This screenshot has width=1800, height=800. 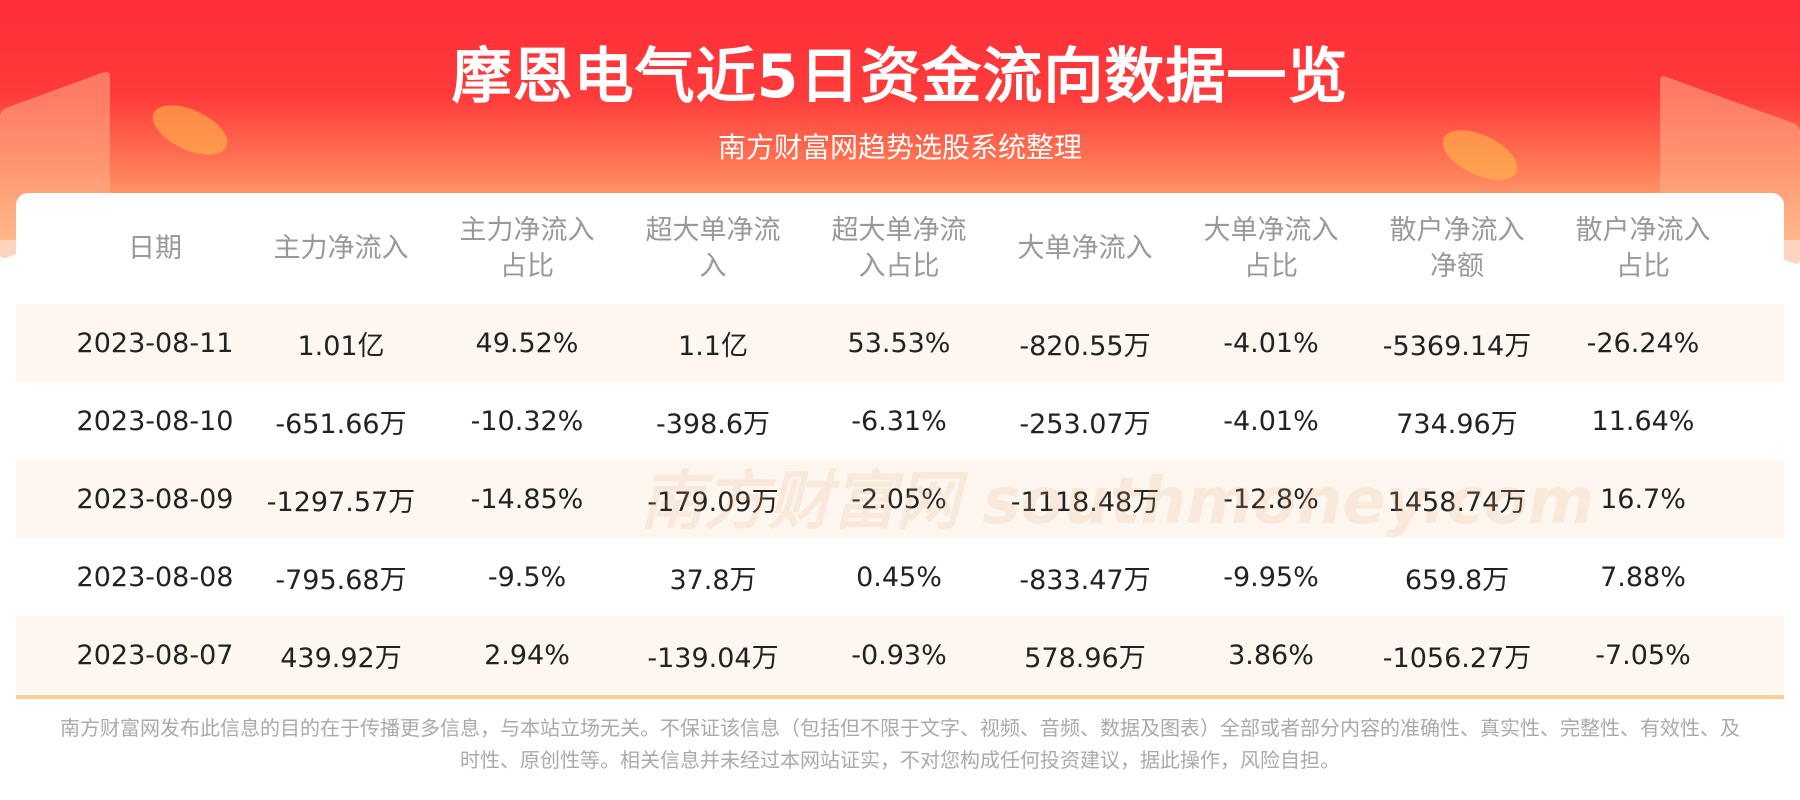 I want to click on table-cell: -6.31%, so click(x=899, y=421).